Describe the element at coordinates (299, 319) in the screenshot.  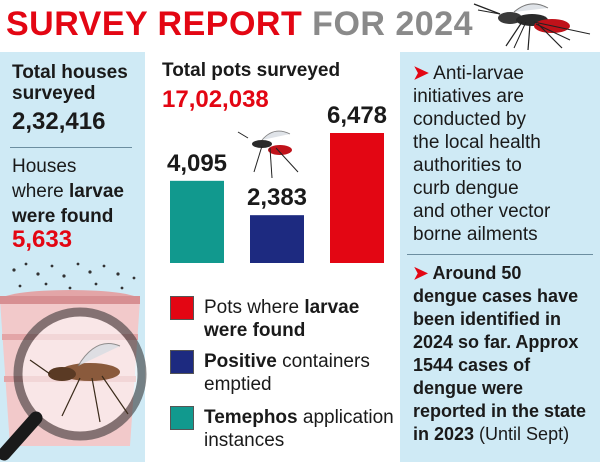
I see `legend-label-larvae: Pots where larvae were found` at that location.